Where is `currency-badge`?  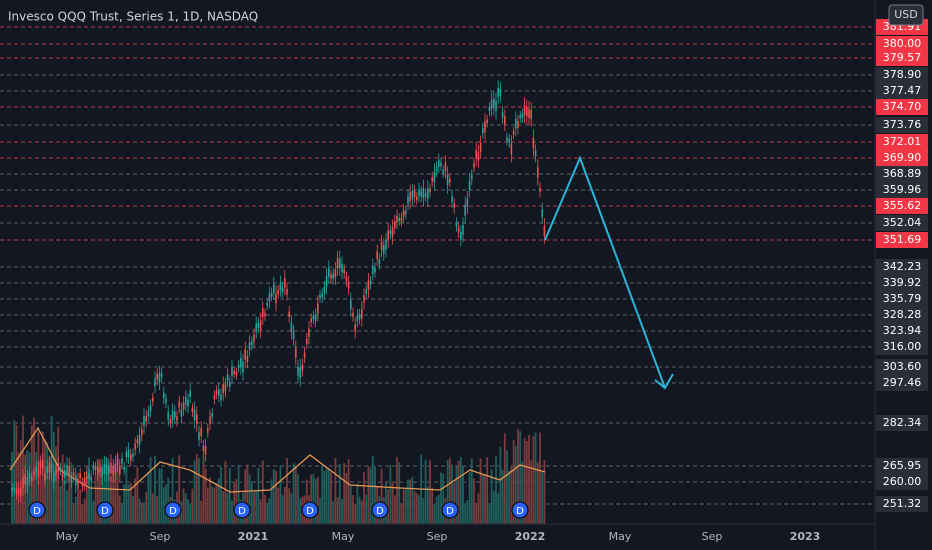 currency-badge is located at coordinates (906, 15).